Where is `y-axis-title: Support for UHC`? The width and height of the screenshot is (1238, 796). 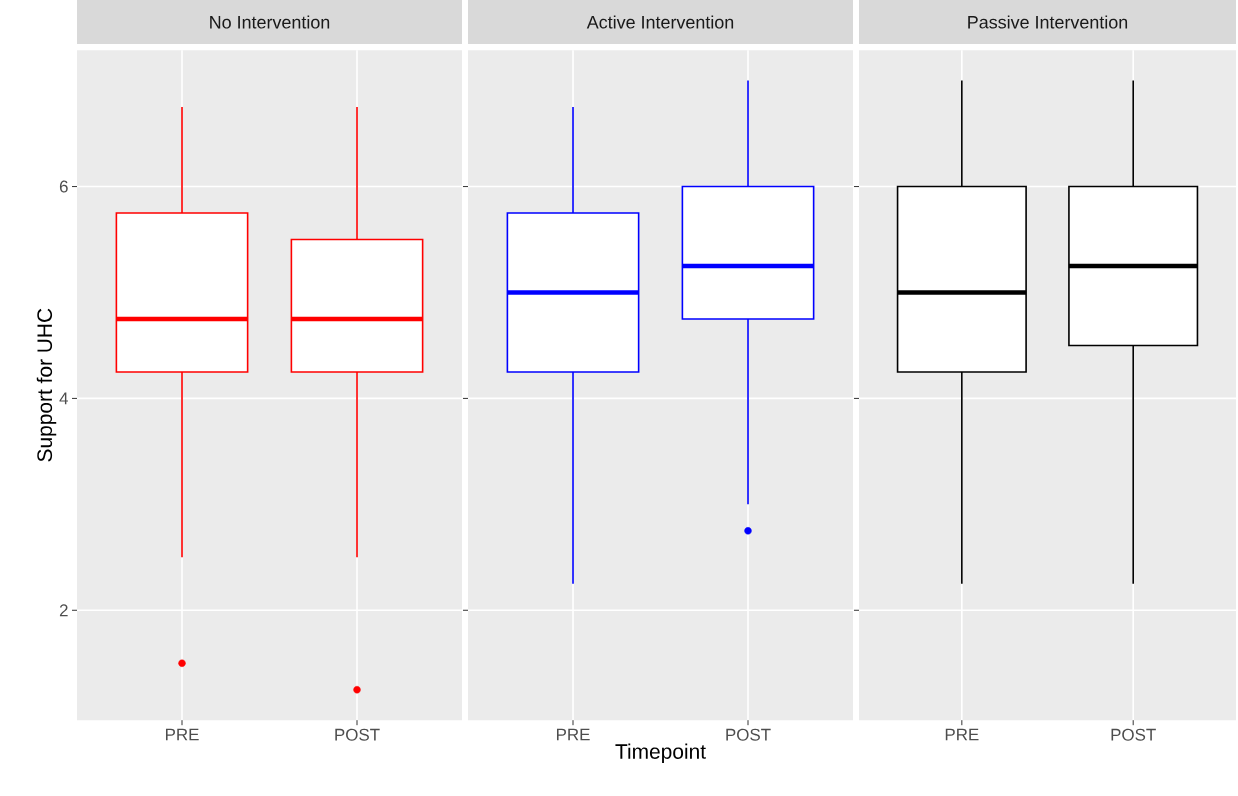
y-axis-title: Support for UHC is located at coordinates (46, 385).